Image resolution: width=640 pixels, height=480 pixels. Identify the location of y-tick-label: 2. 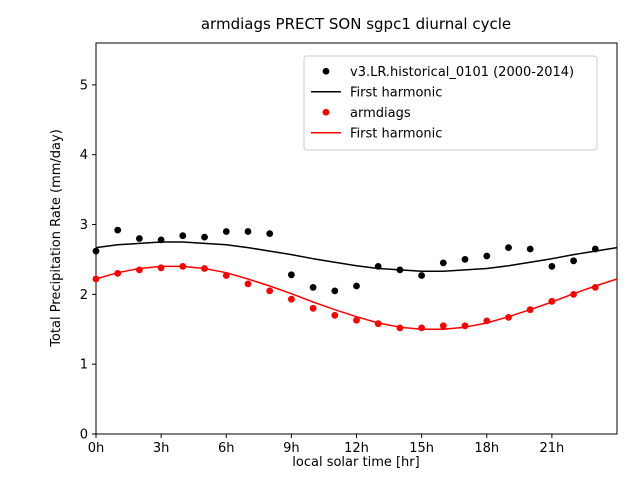
(84, 295).